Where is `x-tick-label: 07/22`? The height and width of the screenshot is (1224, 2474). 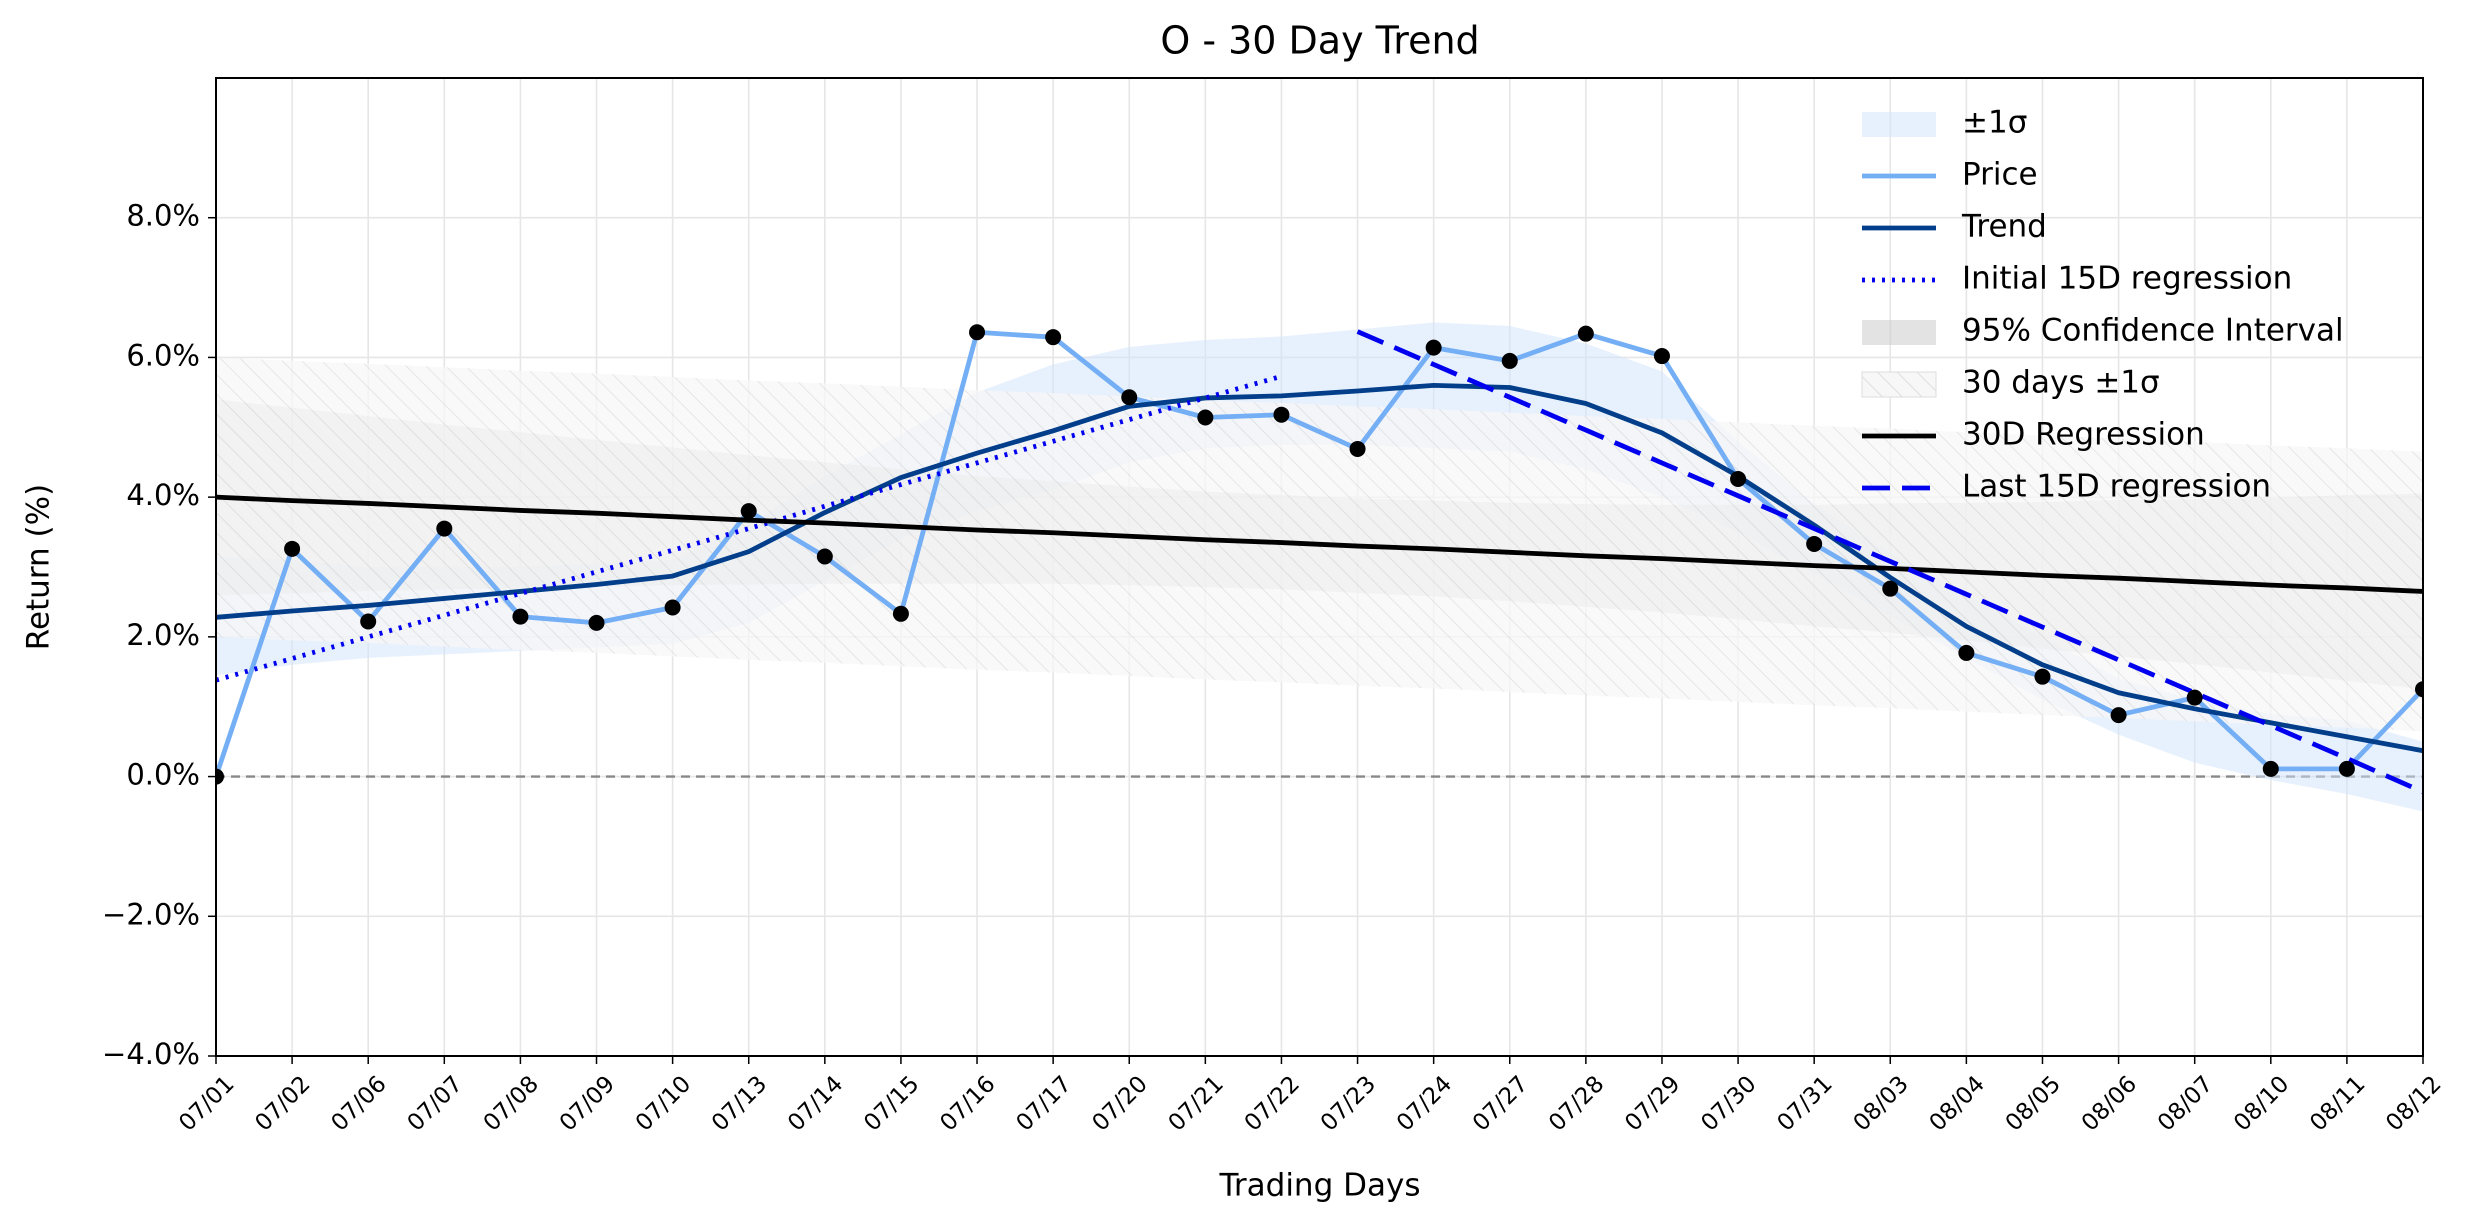
x-tick-label: 07/22 is located at coordinates (1272, 1103).